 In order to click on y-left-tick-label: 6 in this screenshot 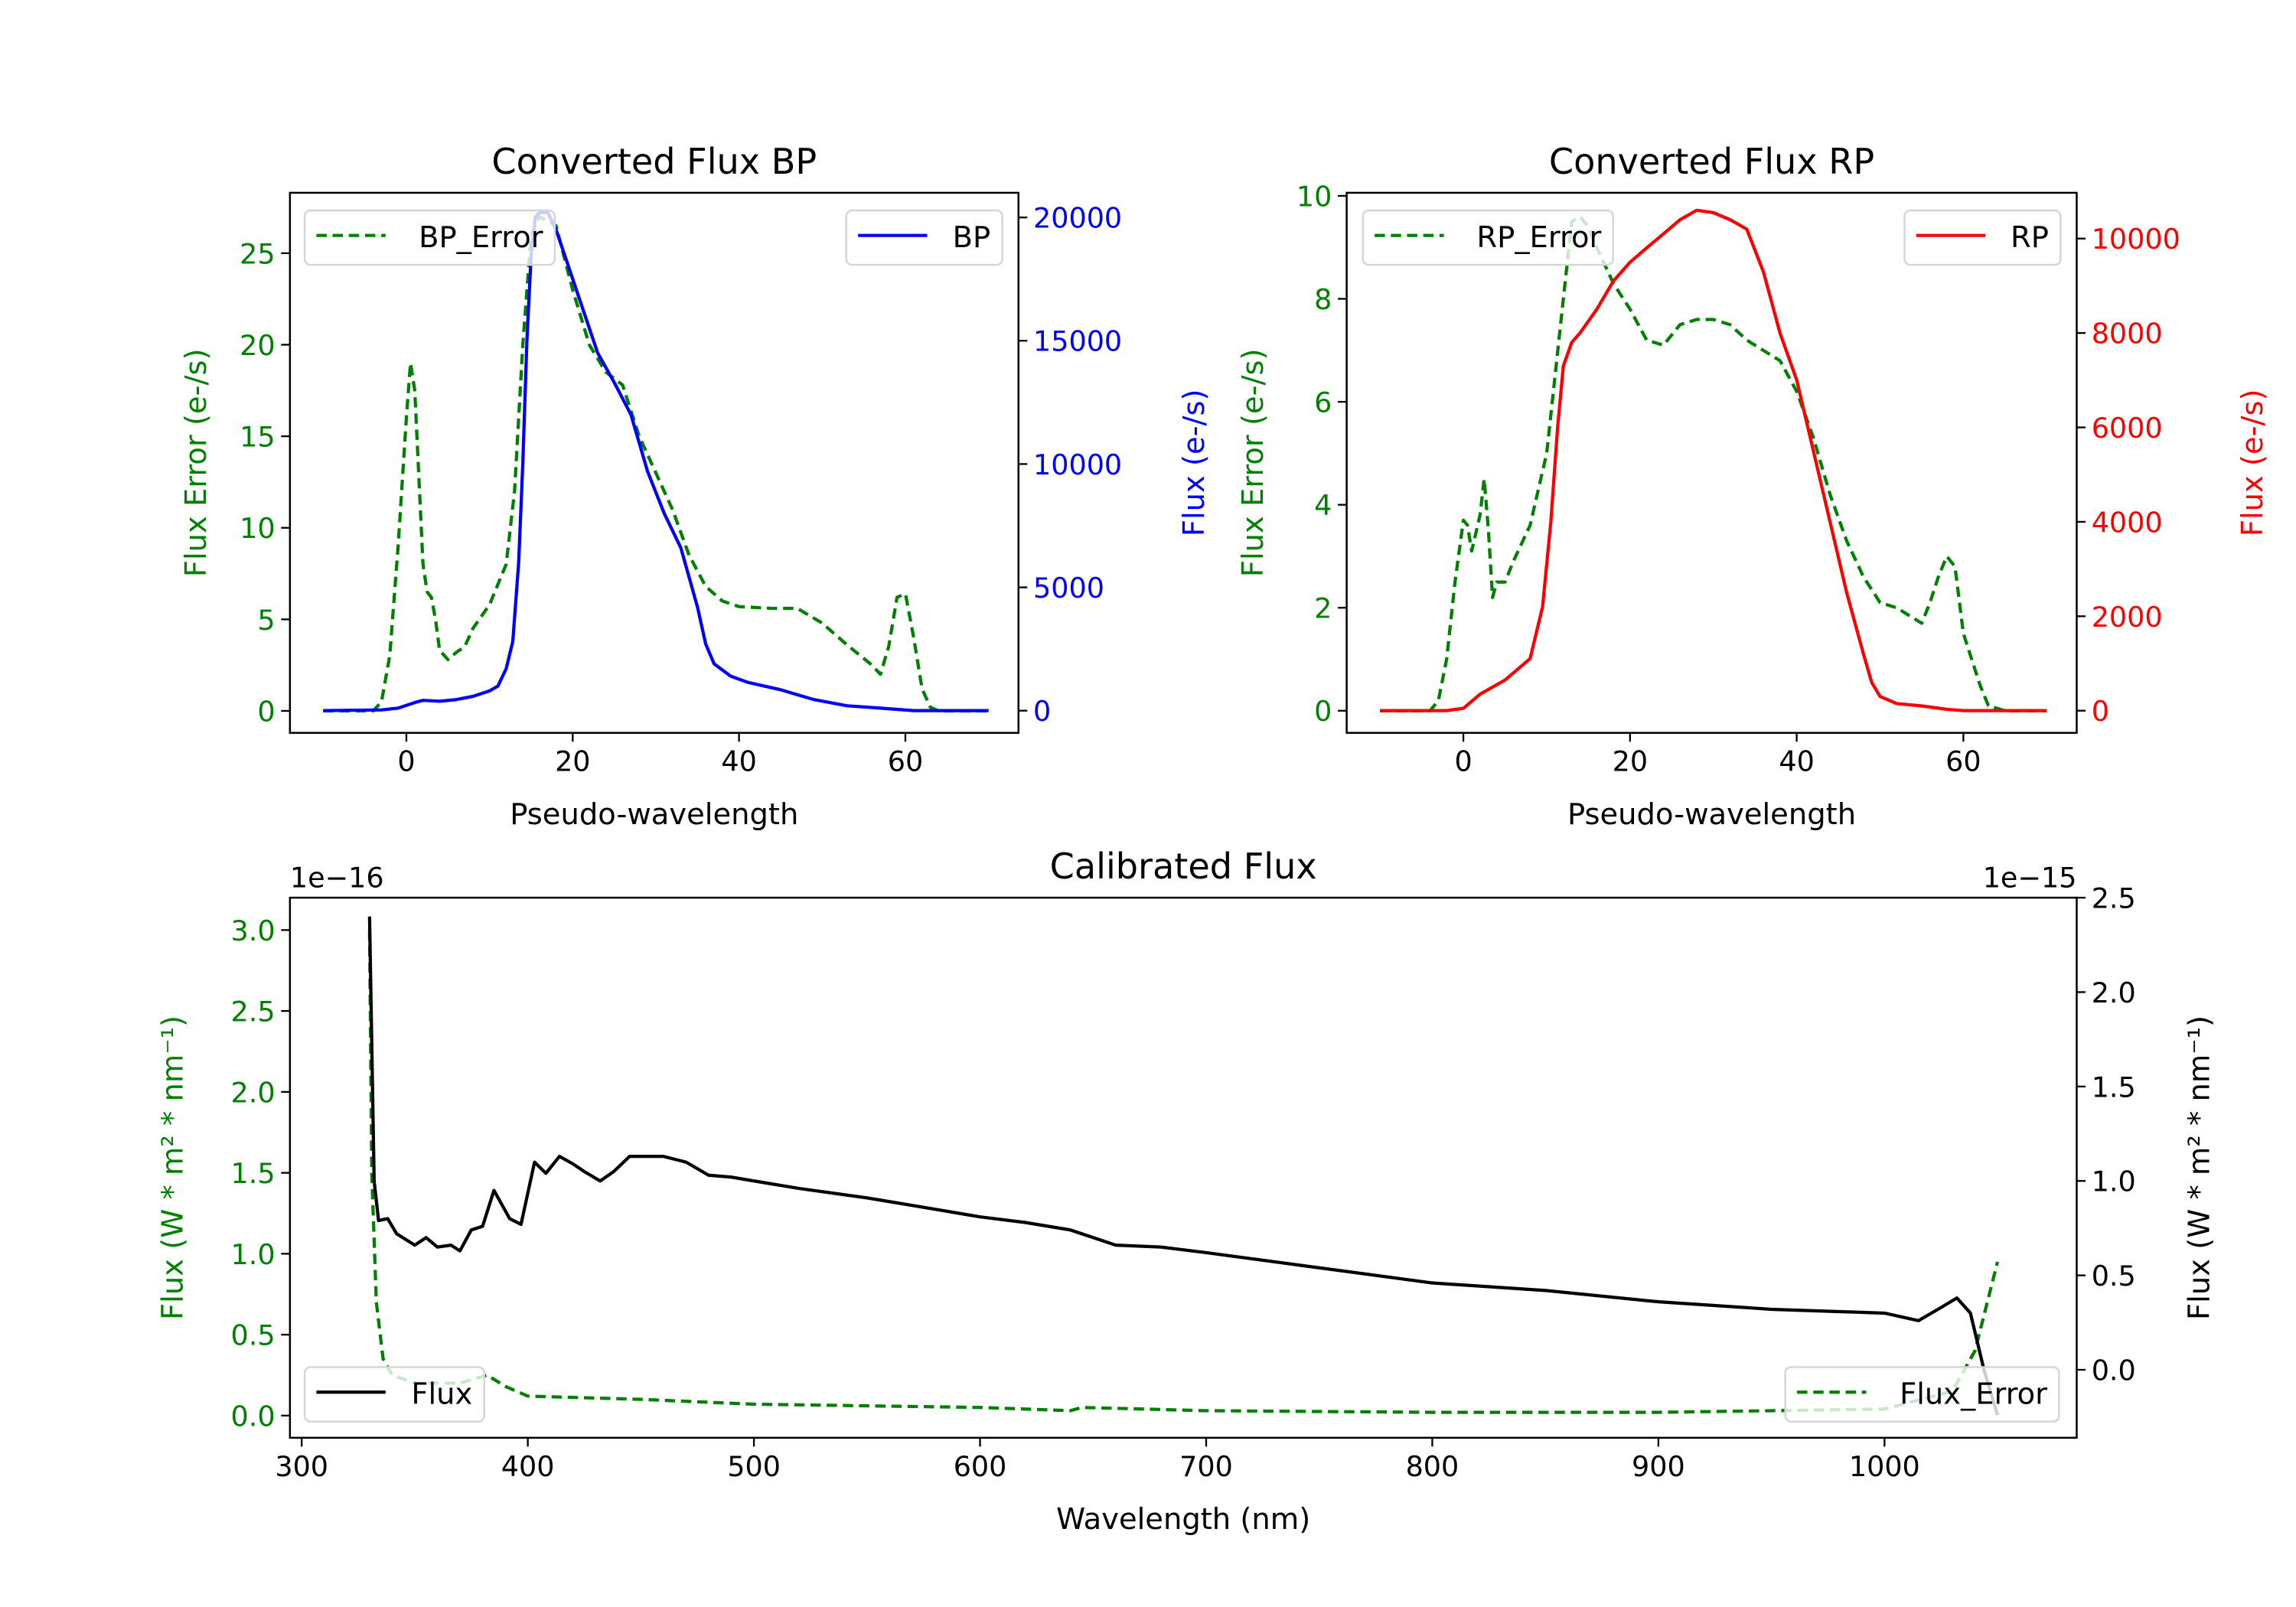, I will do `click(1323, 402)`.